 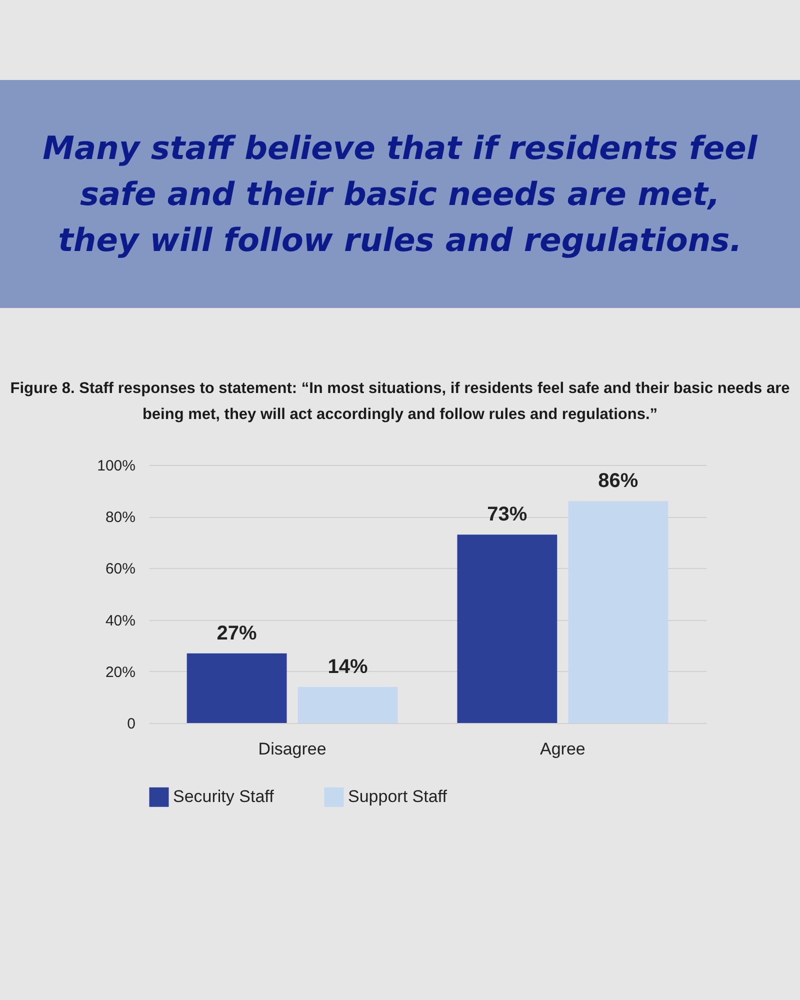 I want to click on y-tick-label: 20%, so click(x=120, y=672).